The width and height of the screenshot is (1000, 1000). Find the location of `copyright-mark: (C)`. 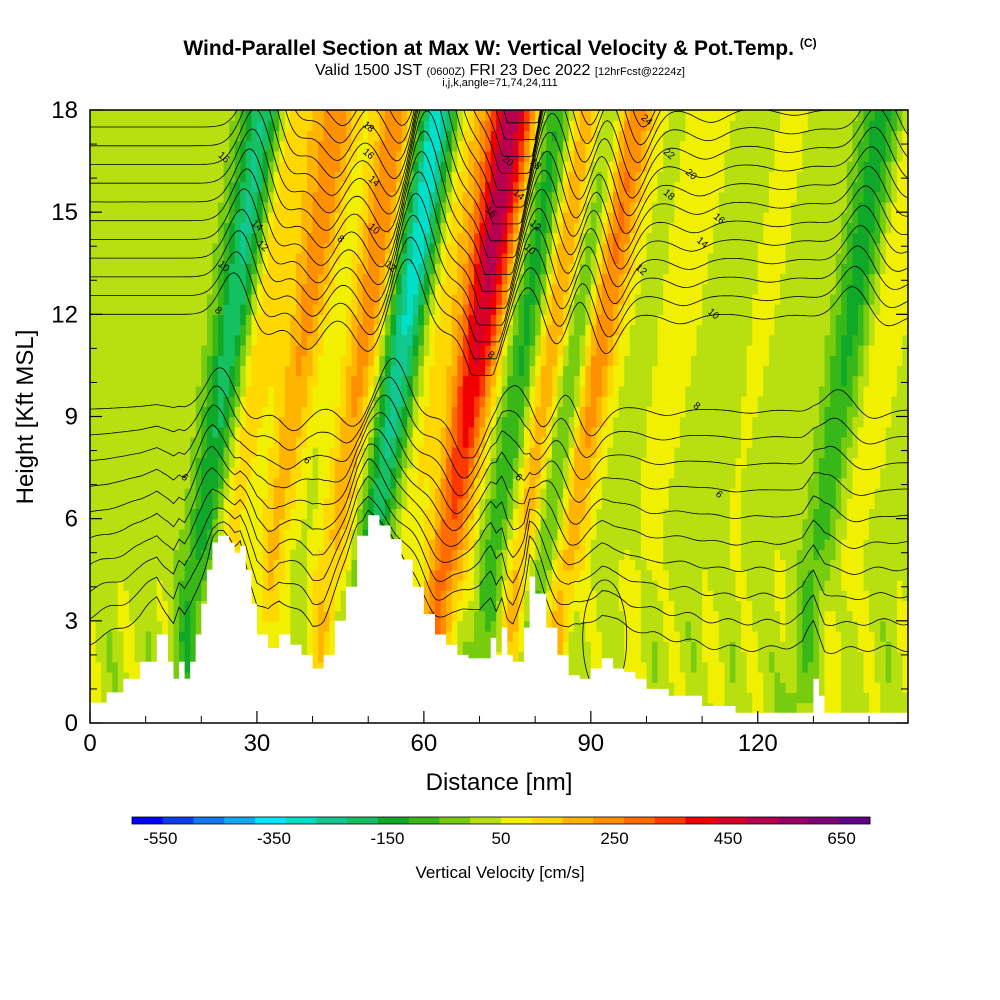

copyright-mark: (C) is located at coordinates (808, 43).